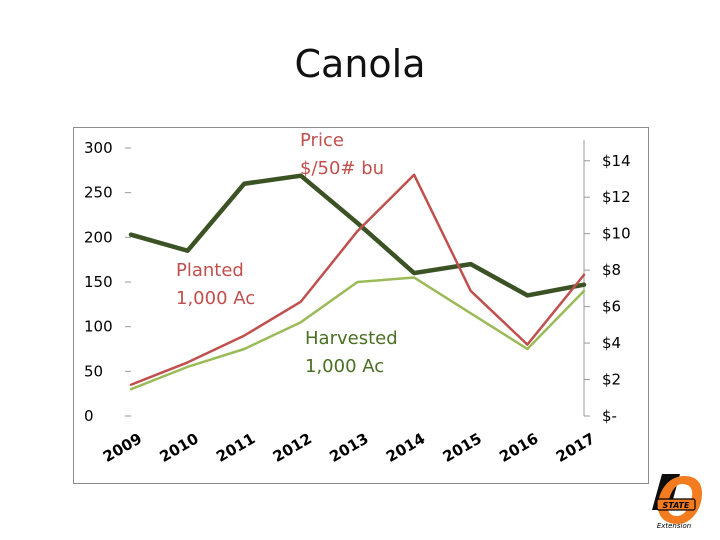 The image size is (720, 540). What do you see at coordinates (616, 197) in the screenshot?
I see `right-axis-tick-label: $12` at bounding box center [616, 197].